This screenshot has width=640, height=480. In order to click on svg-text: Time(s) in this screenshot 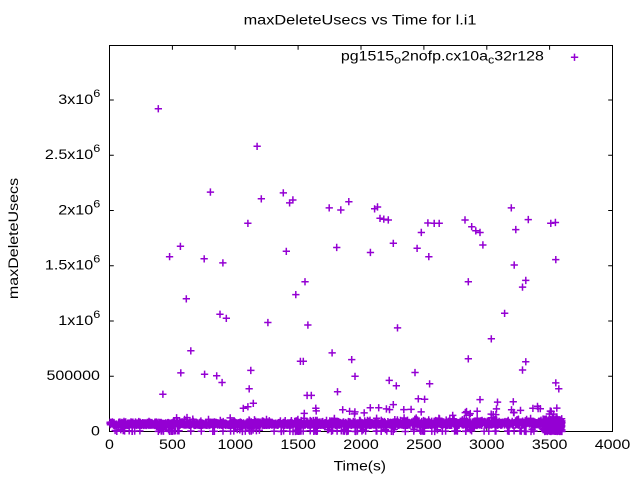, I will do `click(360, 466)`.